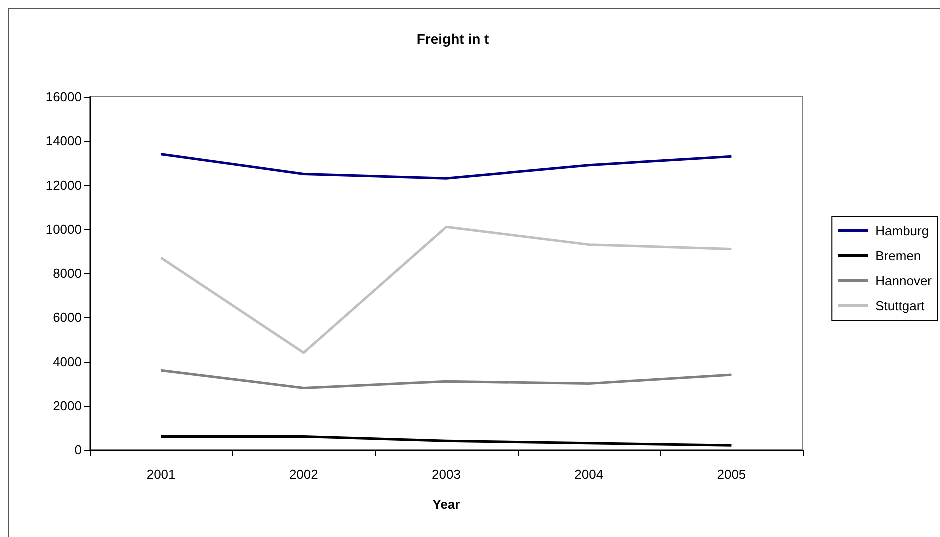  What do you see at coordinates (64, 185) in the screenshot?
I see `y-tick-label: 12000` at bounding box center [64, 185].